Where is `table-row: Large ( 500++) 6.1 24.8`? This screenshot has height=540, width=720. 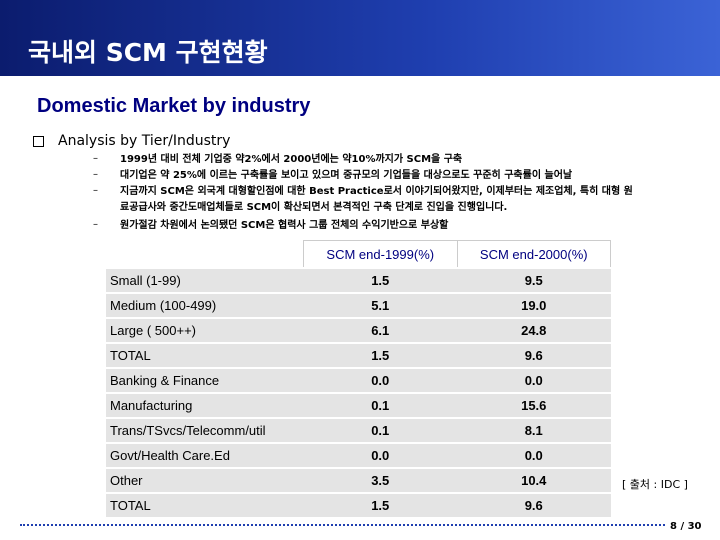 table-row: Large ( 500++) 6.1 24.8 is located at coordinates (358, 330).